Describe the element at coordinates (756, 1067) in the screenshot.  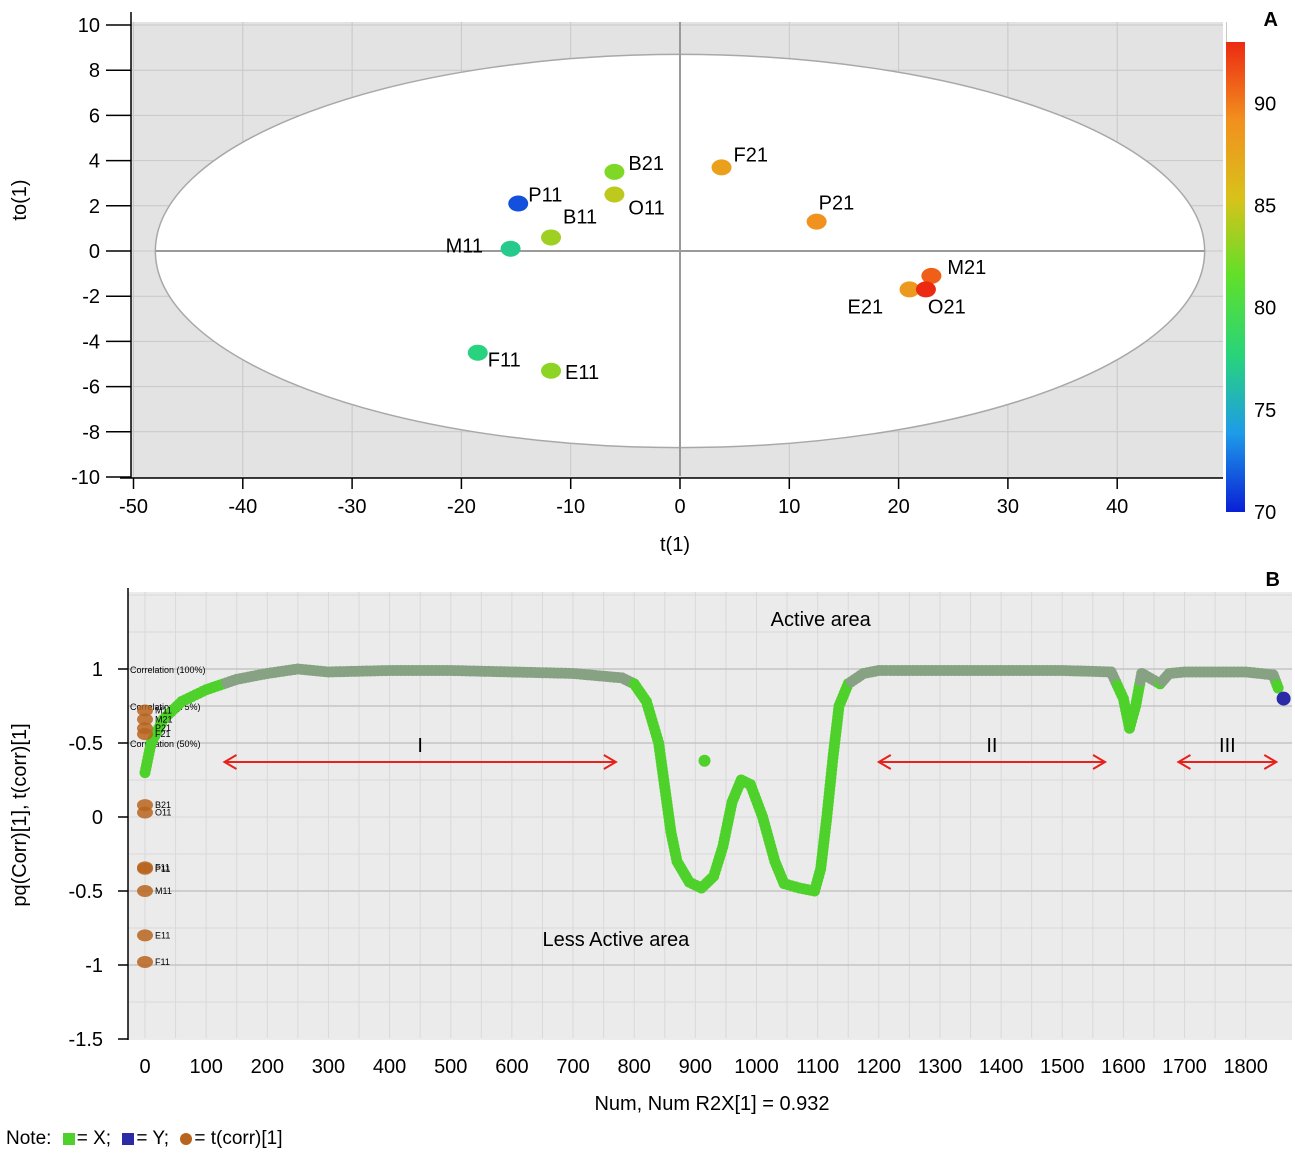
I see `x-tick-label: 1000` at that location.